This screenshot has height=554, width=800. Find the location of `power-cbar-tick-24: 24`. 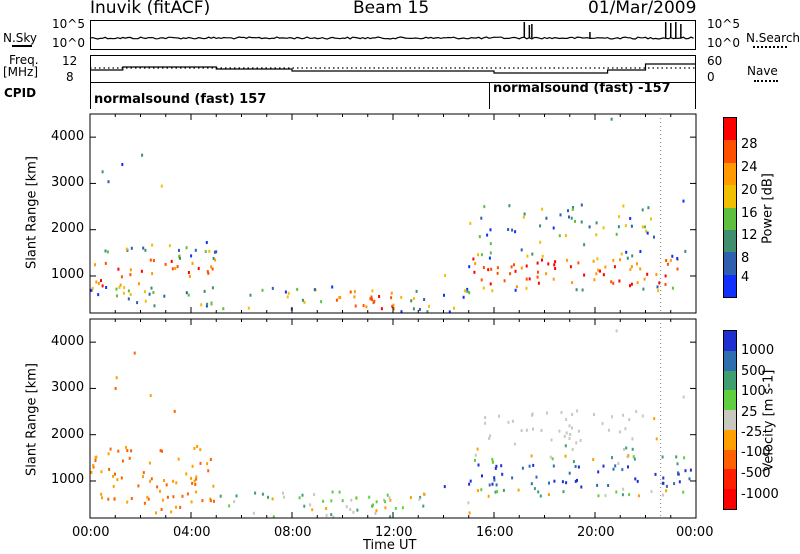

power-cbar-tick-24: 24 is located at coordinates (749, 167).